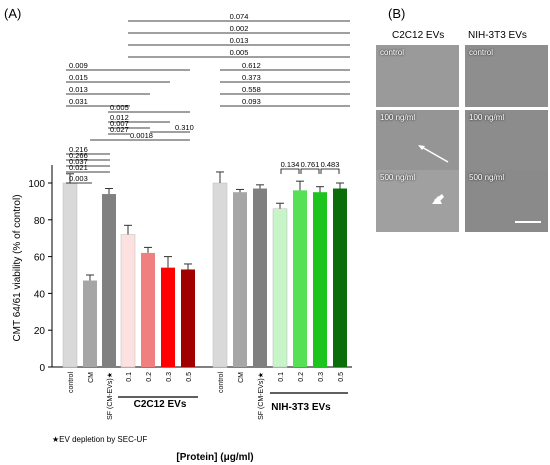 The width and height of the screenshot is (550, 465). I want to click on micrograph-c2c12-100: 100 ng/ml, so click(417, 141).